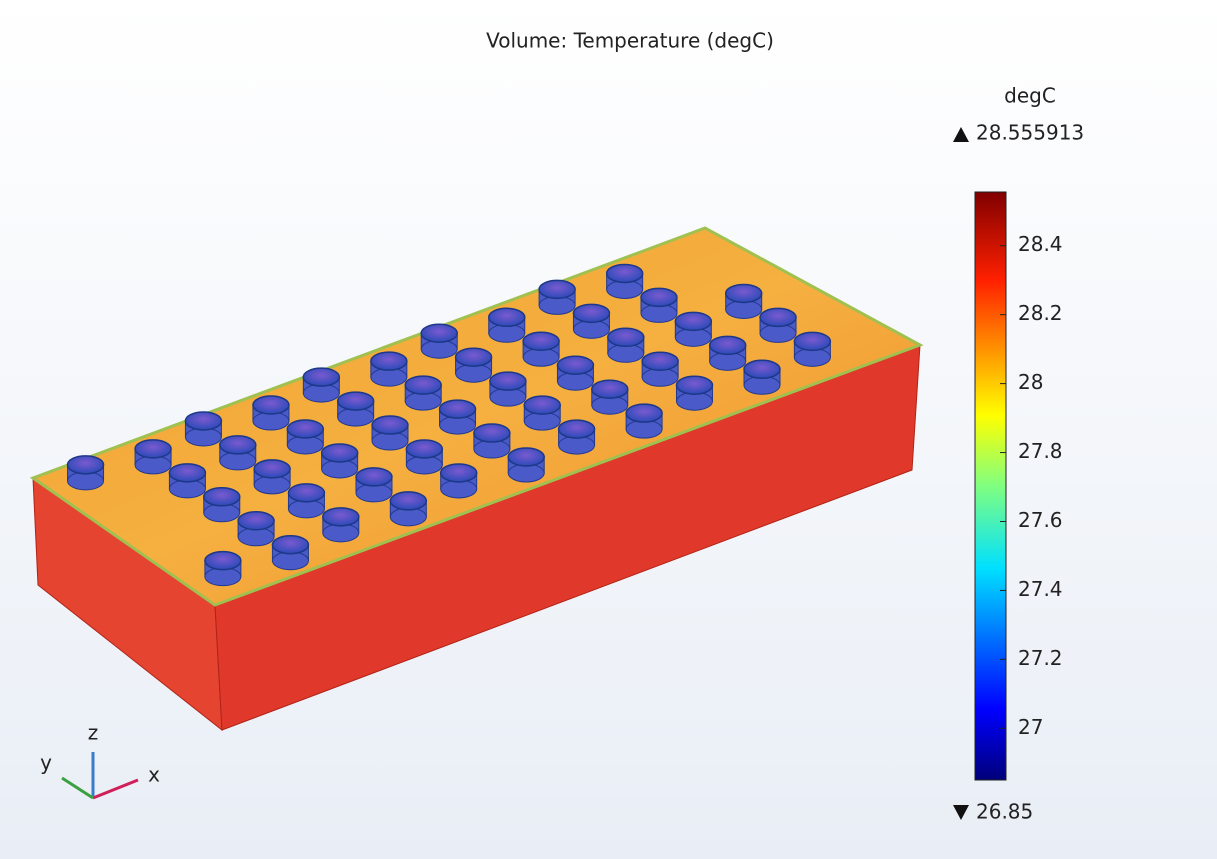  Describe the element at coordinates (46, 763) in the screenshot. I see `y-label: y` at that location.